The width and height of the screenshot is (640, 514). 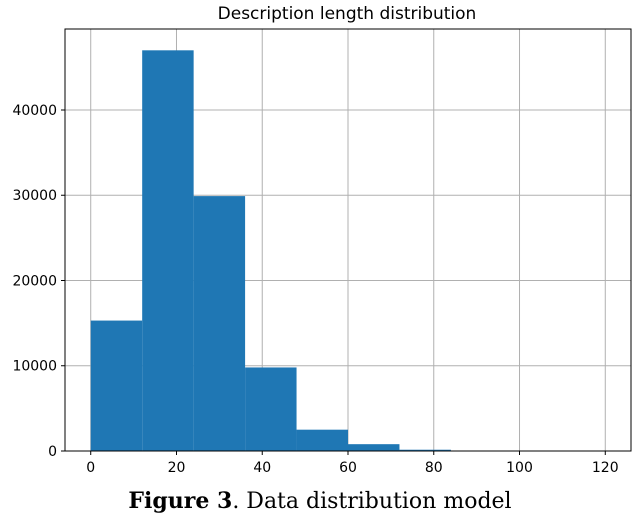 What do you see at coordinates (90, 468) in the screenshot?
I see `x-tick-label: 0` at bounding box center [90, 468].